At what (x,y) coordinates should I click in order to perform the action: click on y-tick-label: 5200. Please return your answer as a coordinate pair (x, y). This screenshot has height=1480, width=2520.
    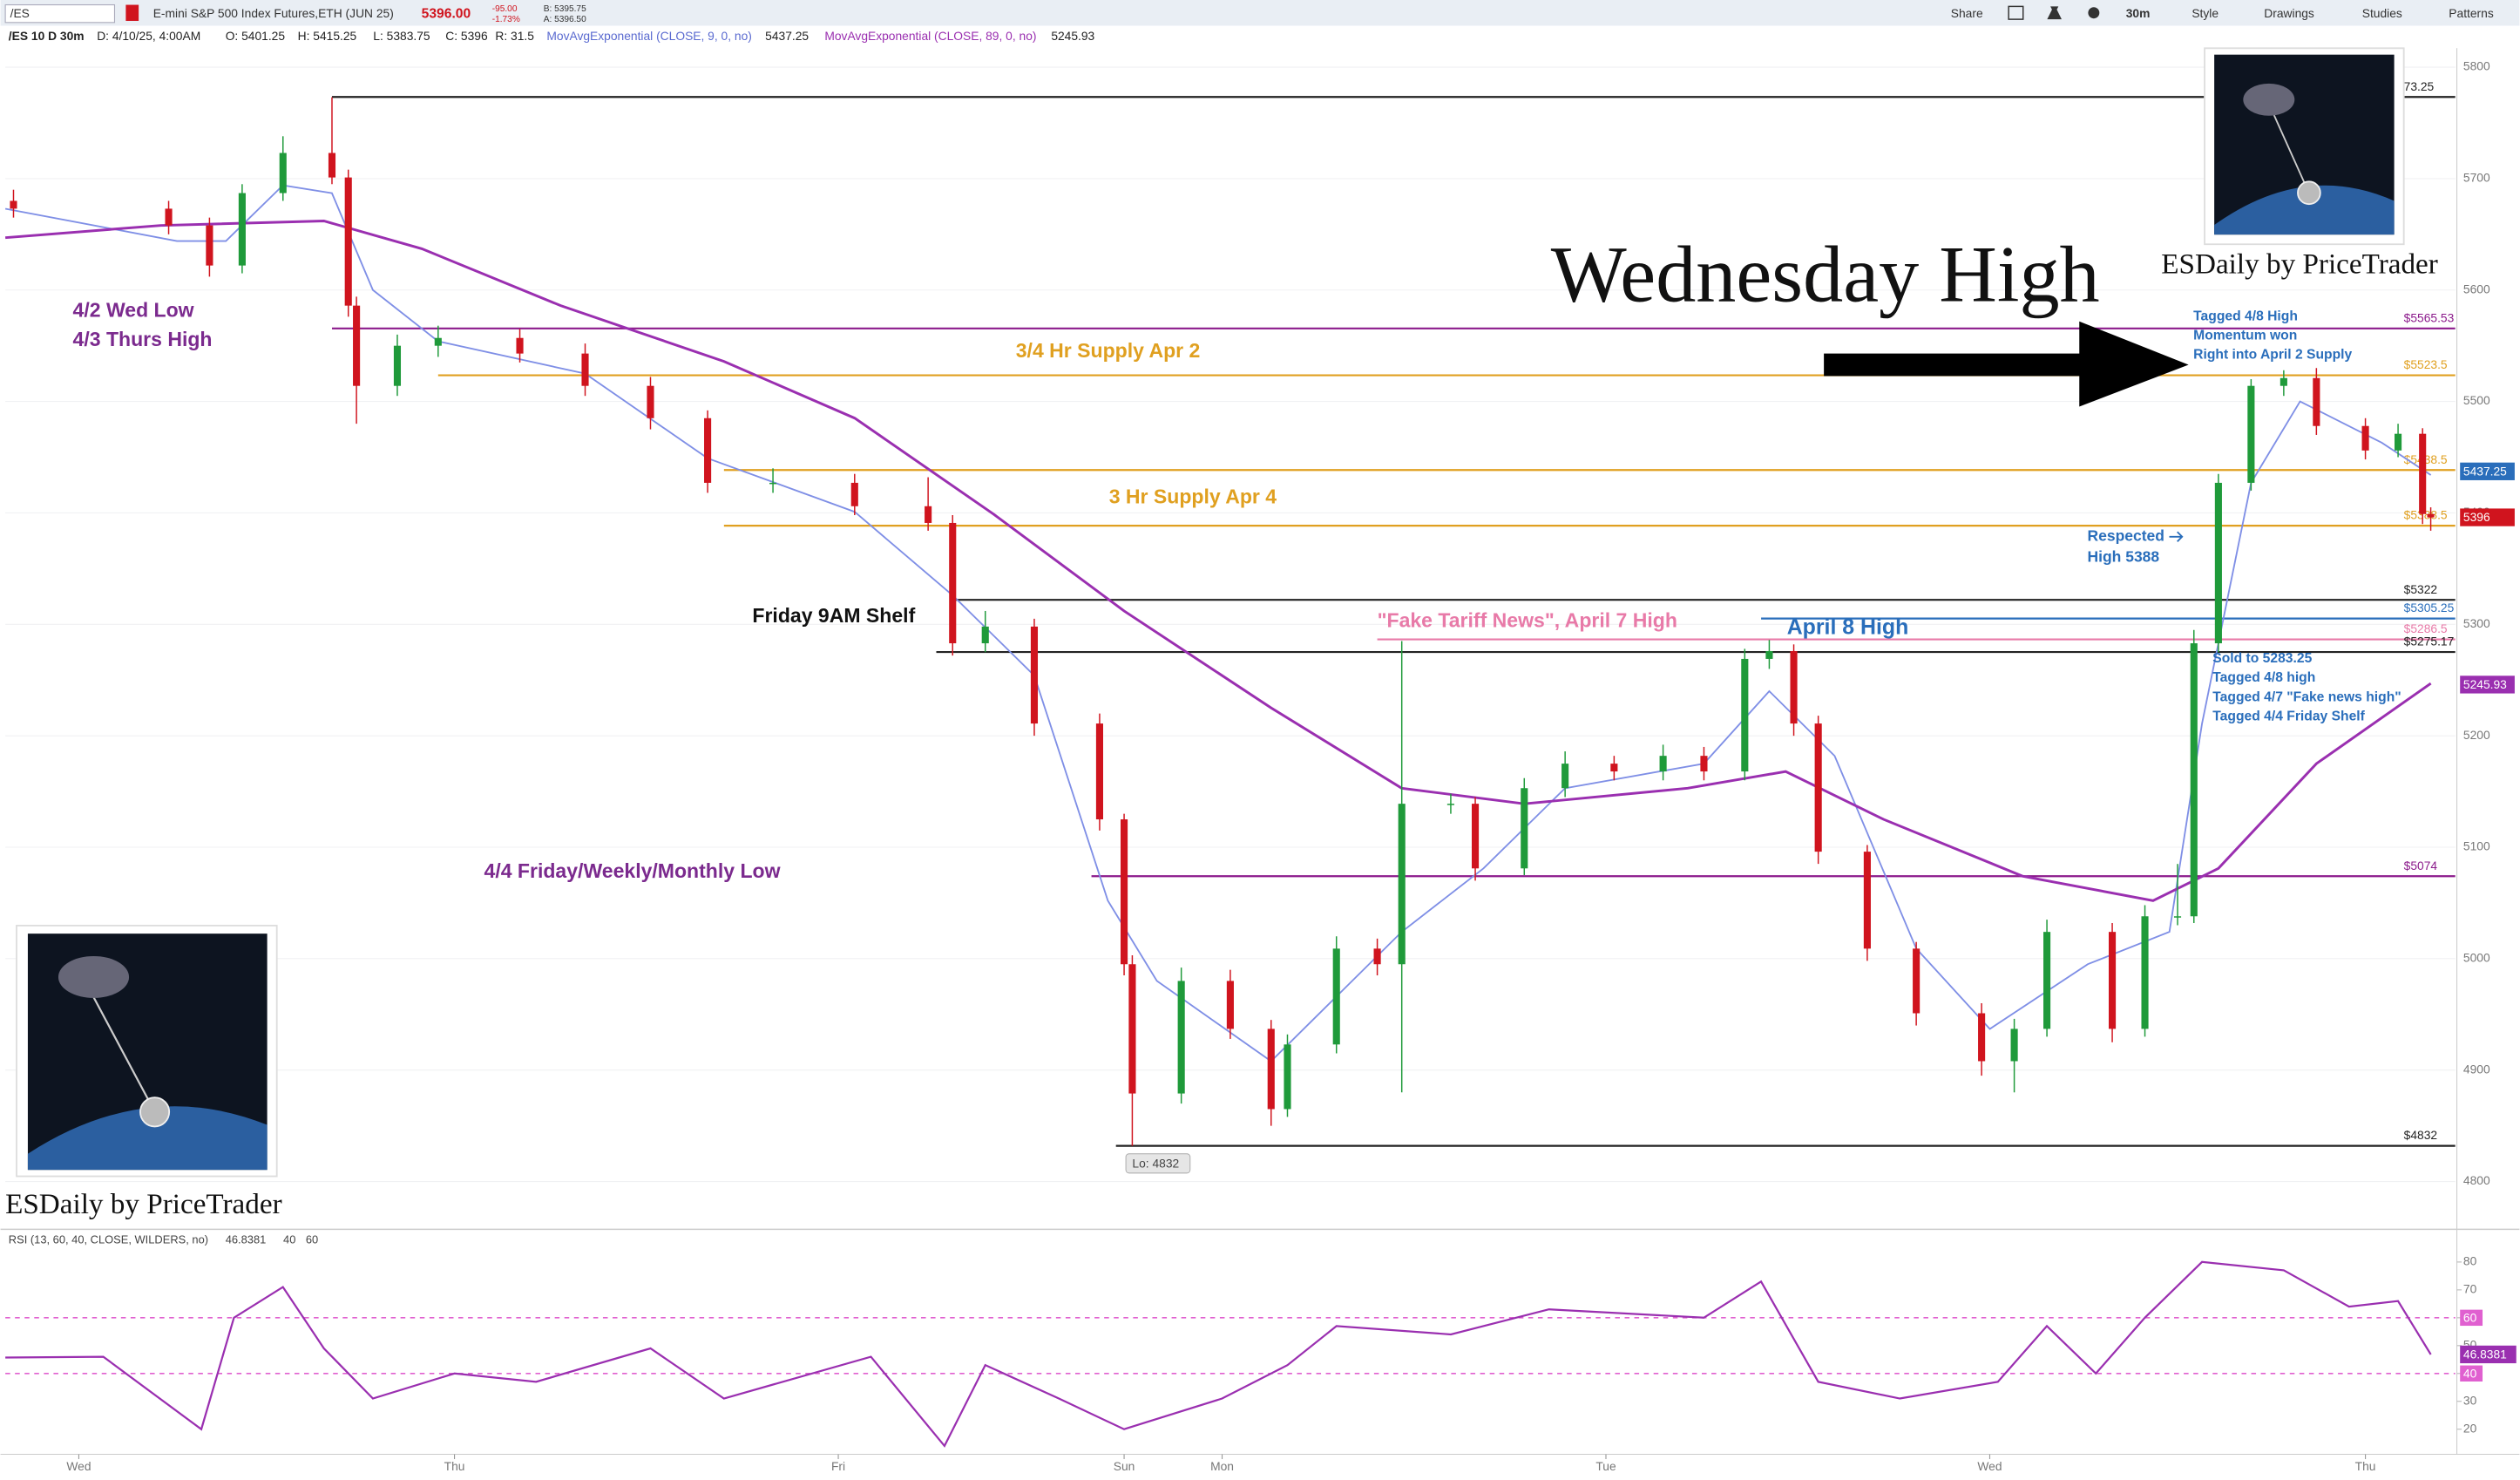
    Looking at the image, I should click on (2476, 735).